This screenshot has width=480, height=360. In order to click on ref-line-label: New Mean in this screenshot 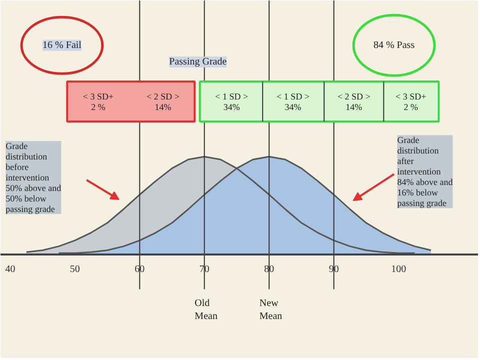, I will do `click(270, 310)`.